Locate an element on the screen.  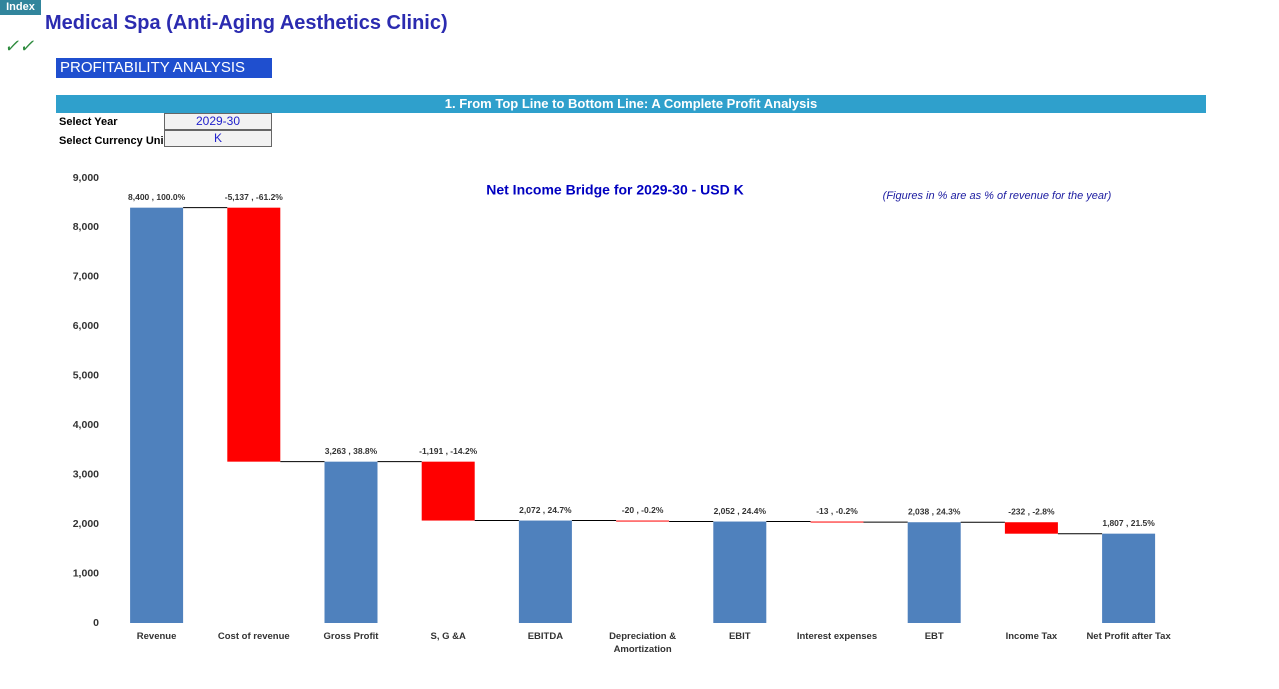
y-tick-label: 2,000 is located at coordinates (86, 524).